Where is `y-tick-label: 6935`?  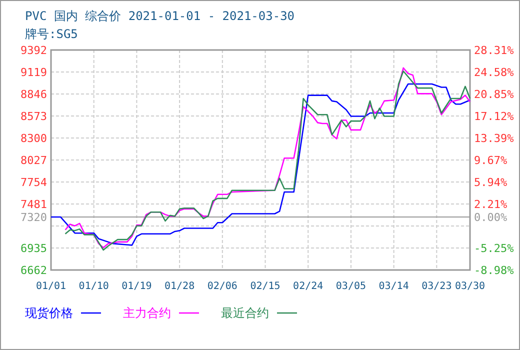
y-tick-label: 6935 is located at coordinates (33, 248).